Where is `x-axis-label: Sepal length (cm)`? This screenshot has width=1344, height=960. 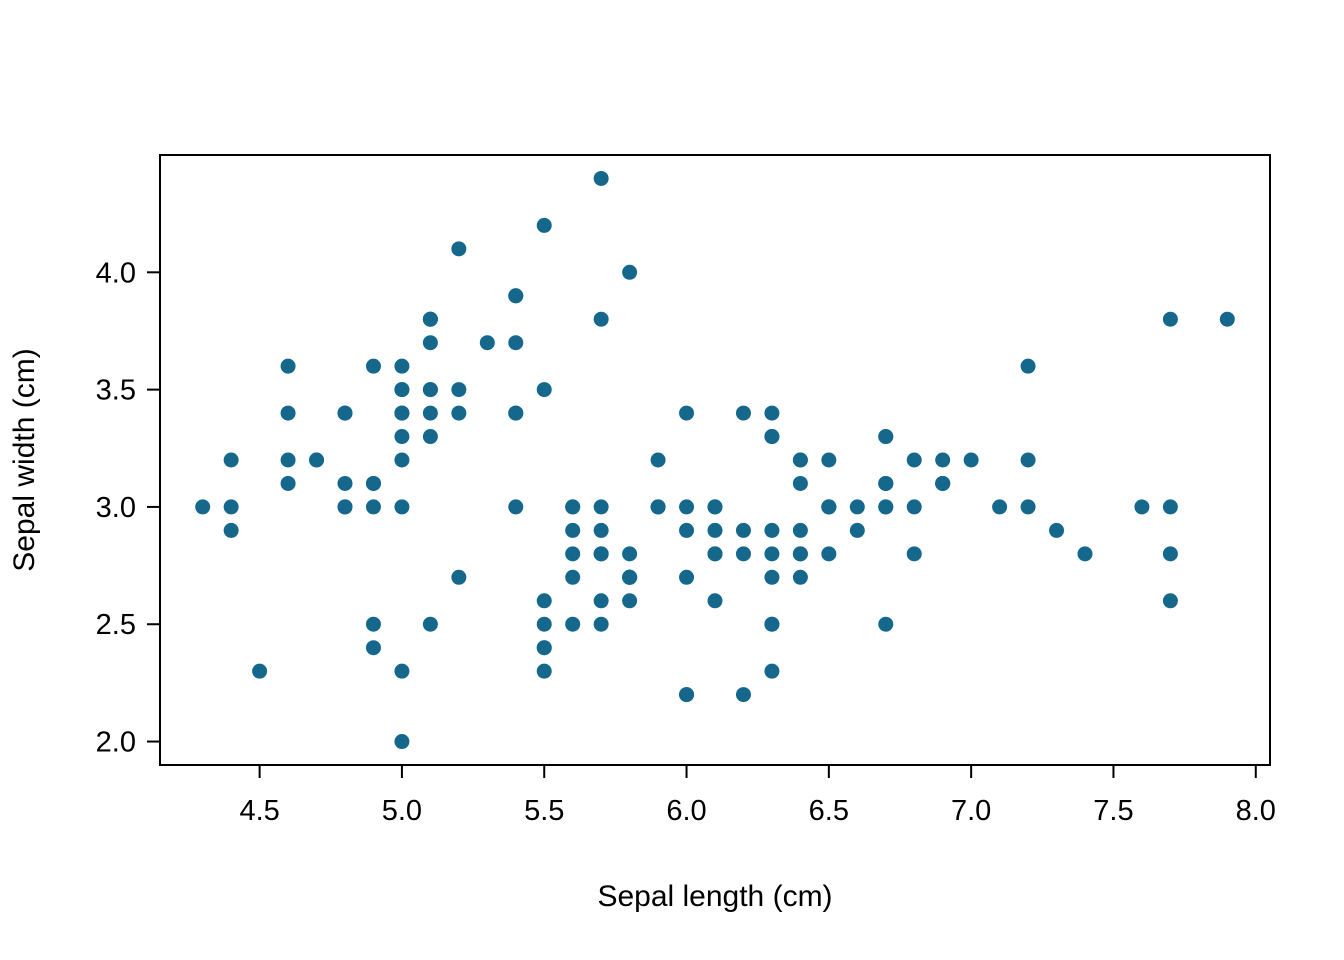
x-axis-label: Sepal length (cm) is located at coordinates (714, 896).